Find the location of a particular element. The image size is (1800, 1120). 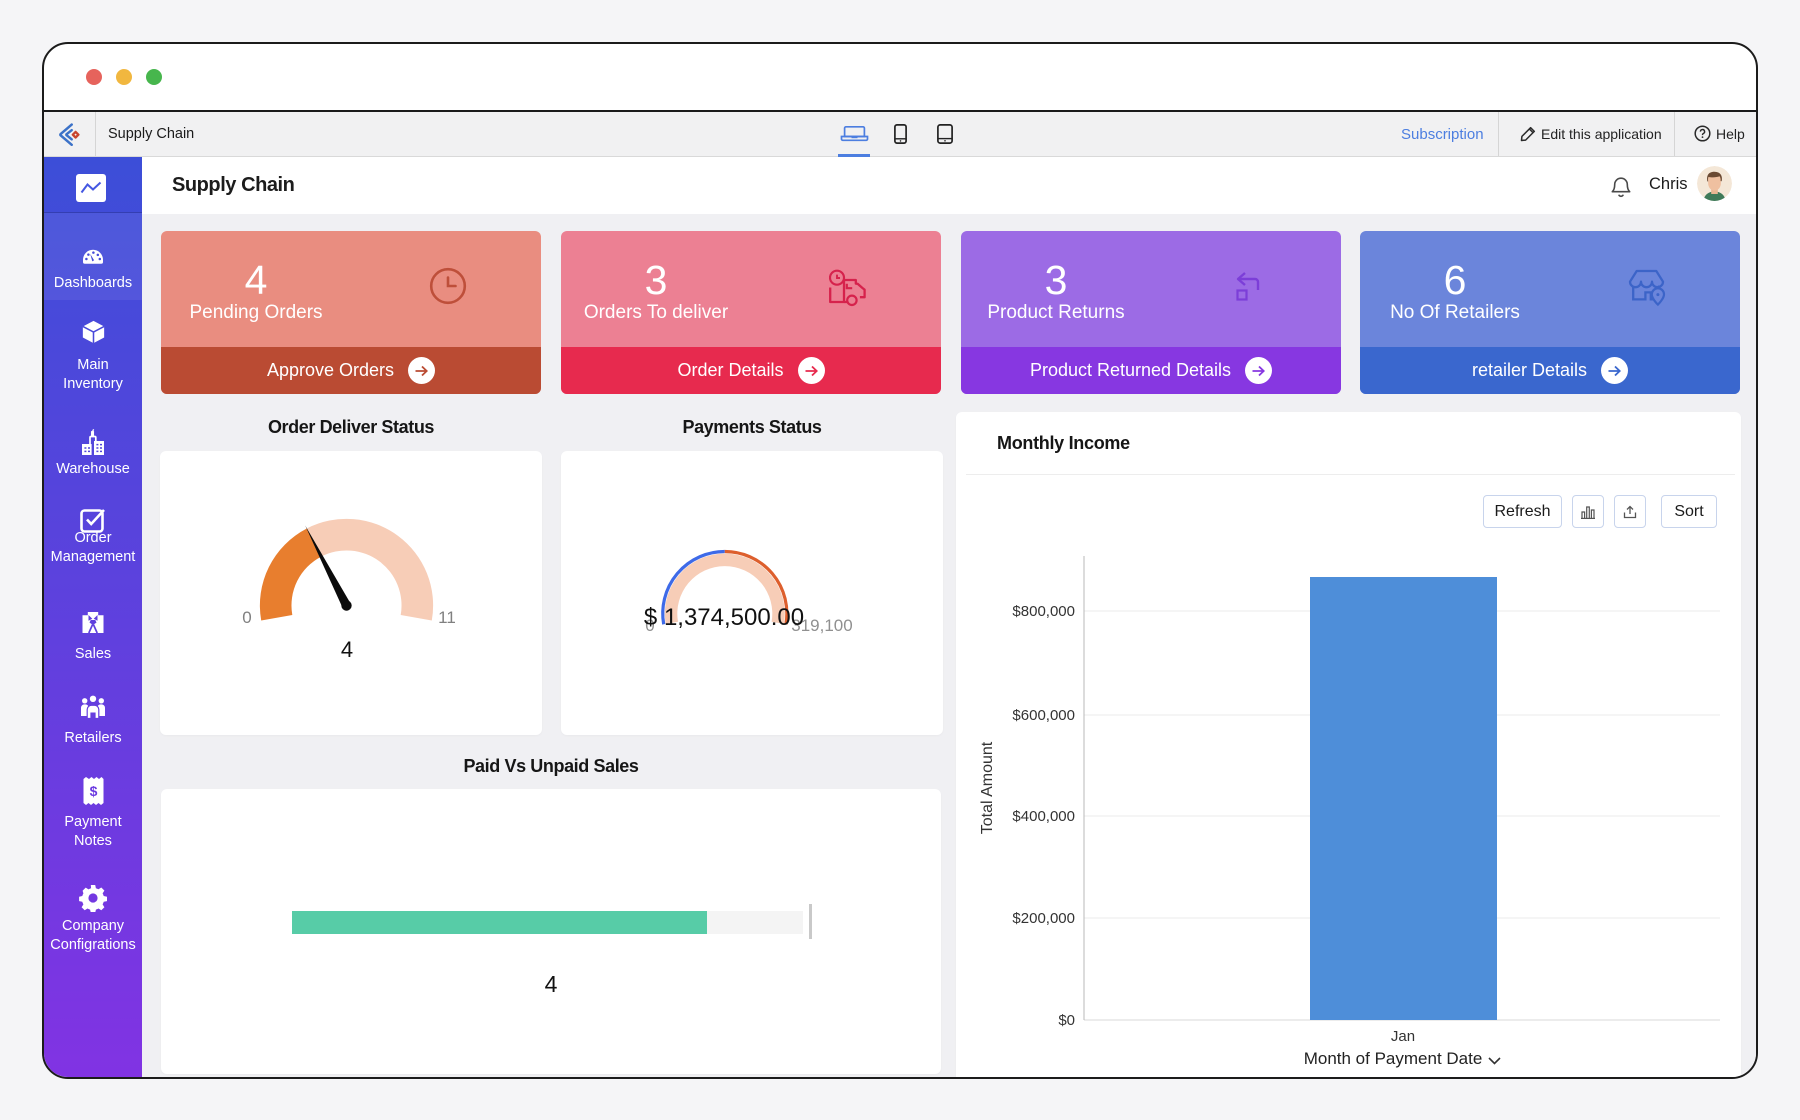

svg-text: $ 1,374,500.00 is located at coordinates (724, 617).